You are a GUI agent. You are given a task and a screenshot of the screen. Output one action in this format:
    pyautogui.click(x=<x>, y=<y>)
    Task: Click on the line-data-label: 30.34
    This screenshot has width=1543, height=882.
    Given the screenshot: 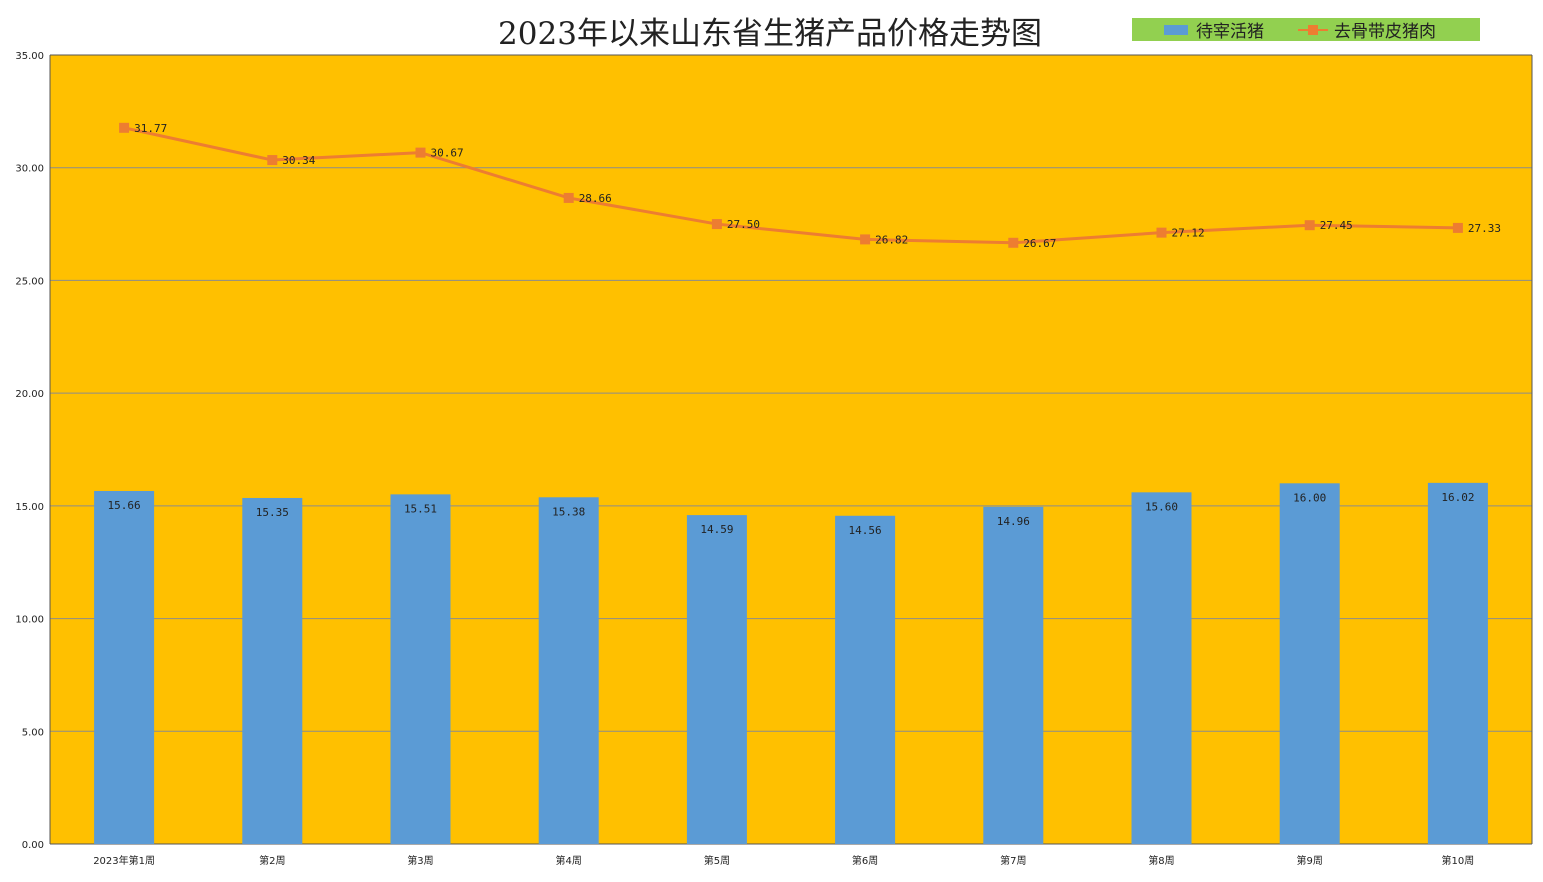 What is the action you would take?
    pyautogui.click(x=298, y=160)
    